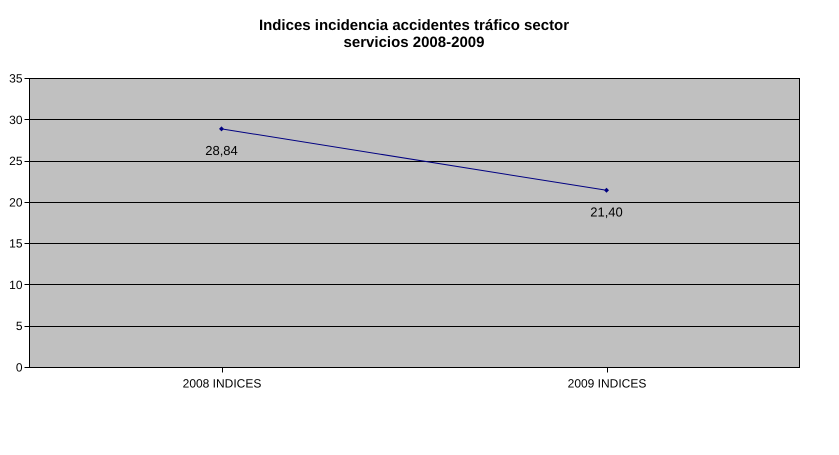 This screenshot has width=839, height=455. Describe the element at coordinates (414, 25) in the screenshot. I see `text: Indices incidencia accidentes tráfico sector` at that location.